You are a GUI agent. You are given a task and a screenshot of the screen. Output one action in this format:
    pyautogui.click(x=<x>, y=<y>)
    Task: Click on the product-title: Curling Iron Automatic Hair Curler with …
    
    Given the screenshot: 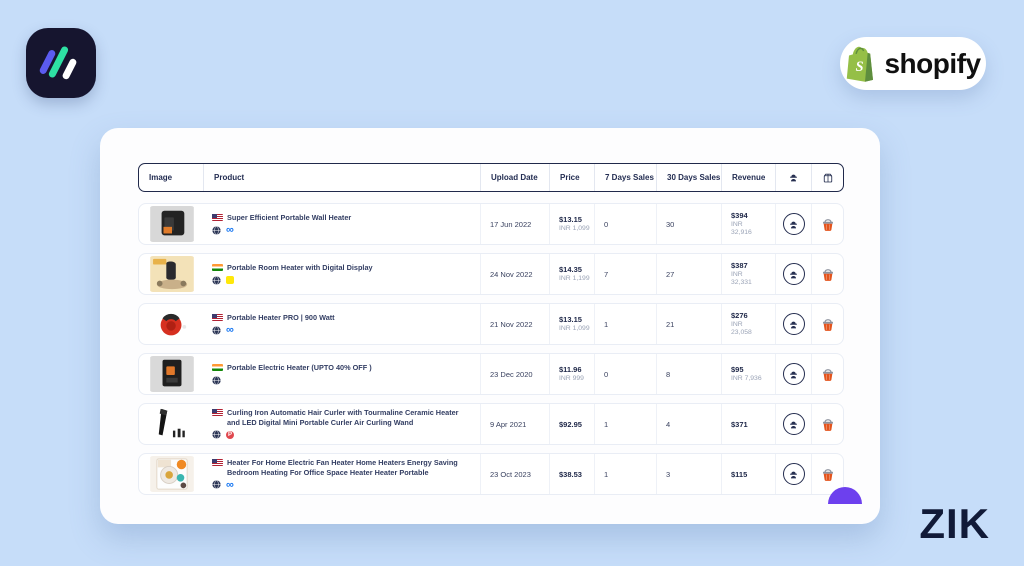 What is the action you would take?
    pyautogui.click(x=343, y=417)
    